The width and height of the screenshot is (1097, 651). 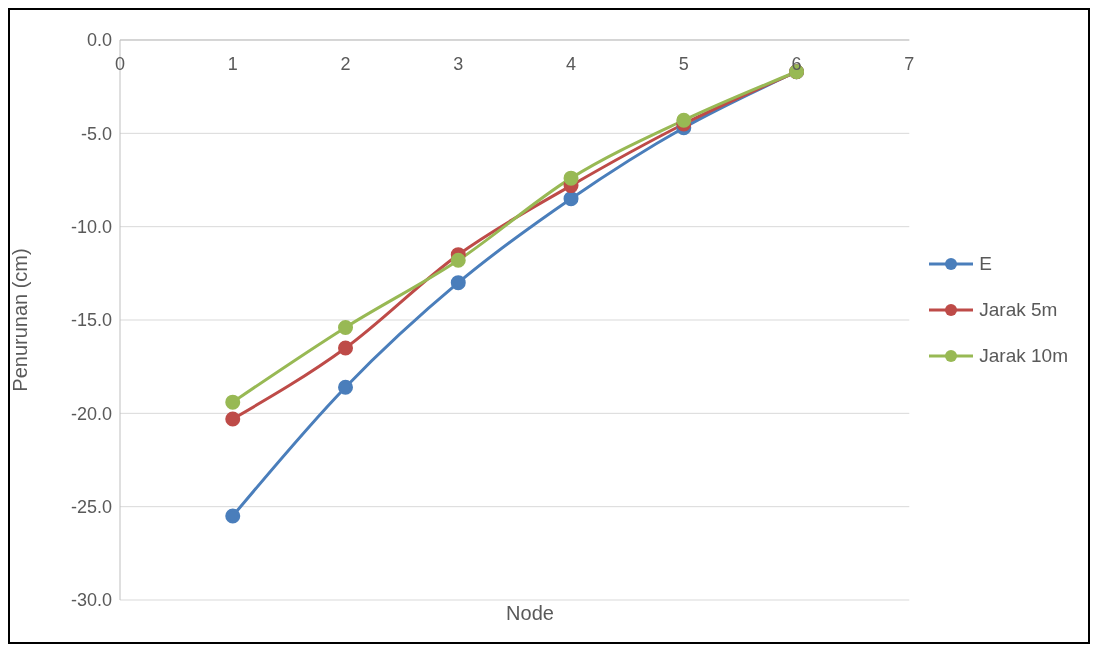 What do you see at coordinates (985, 264) in the screenshot?
I see `legend-label: E` at bounding box center [985, 264].